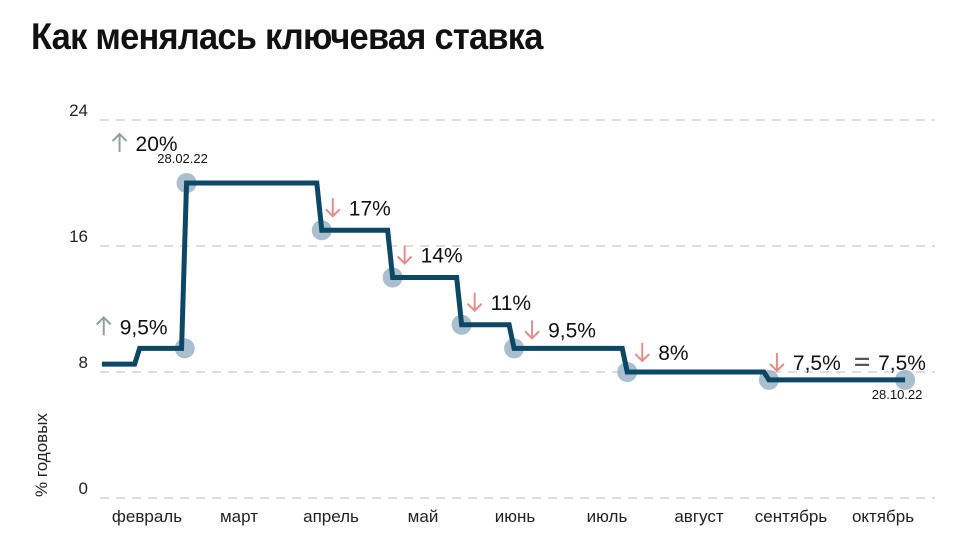 This screenshot has height=544, width=968. I want to click on annotation-down: 11%, so click(498, 303).